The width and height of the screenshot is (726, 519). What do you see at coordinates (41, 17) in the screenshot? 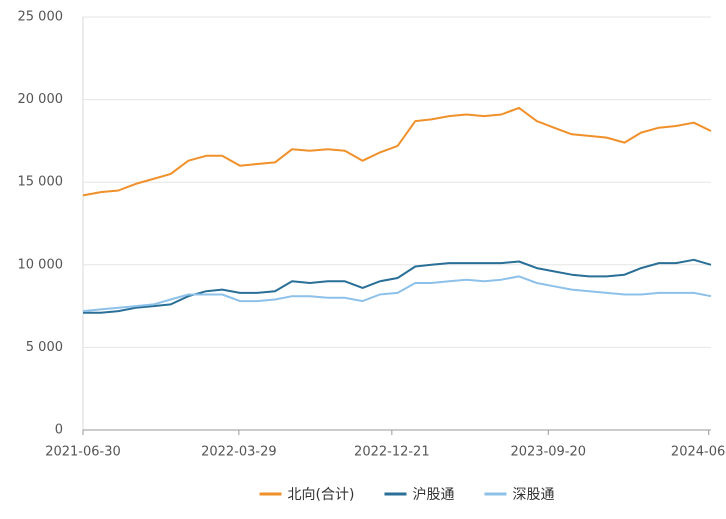
I see `y-tick-label: 25 000` at bounding box center [41, 17].